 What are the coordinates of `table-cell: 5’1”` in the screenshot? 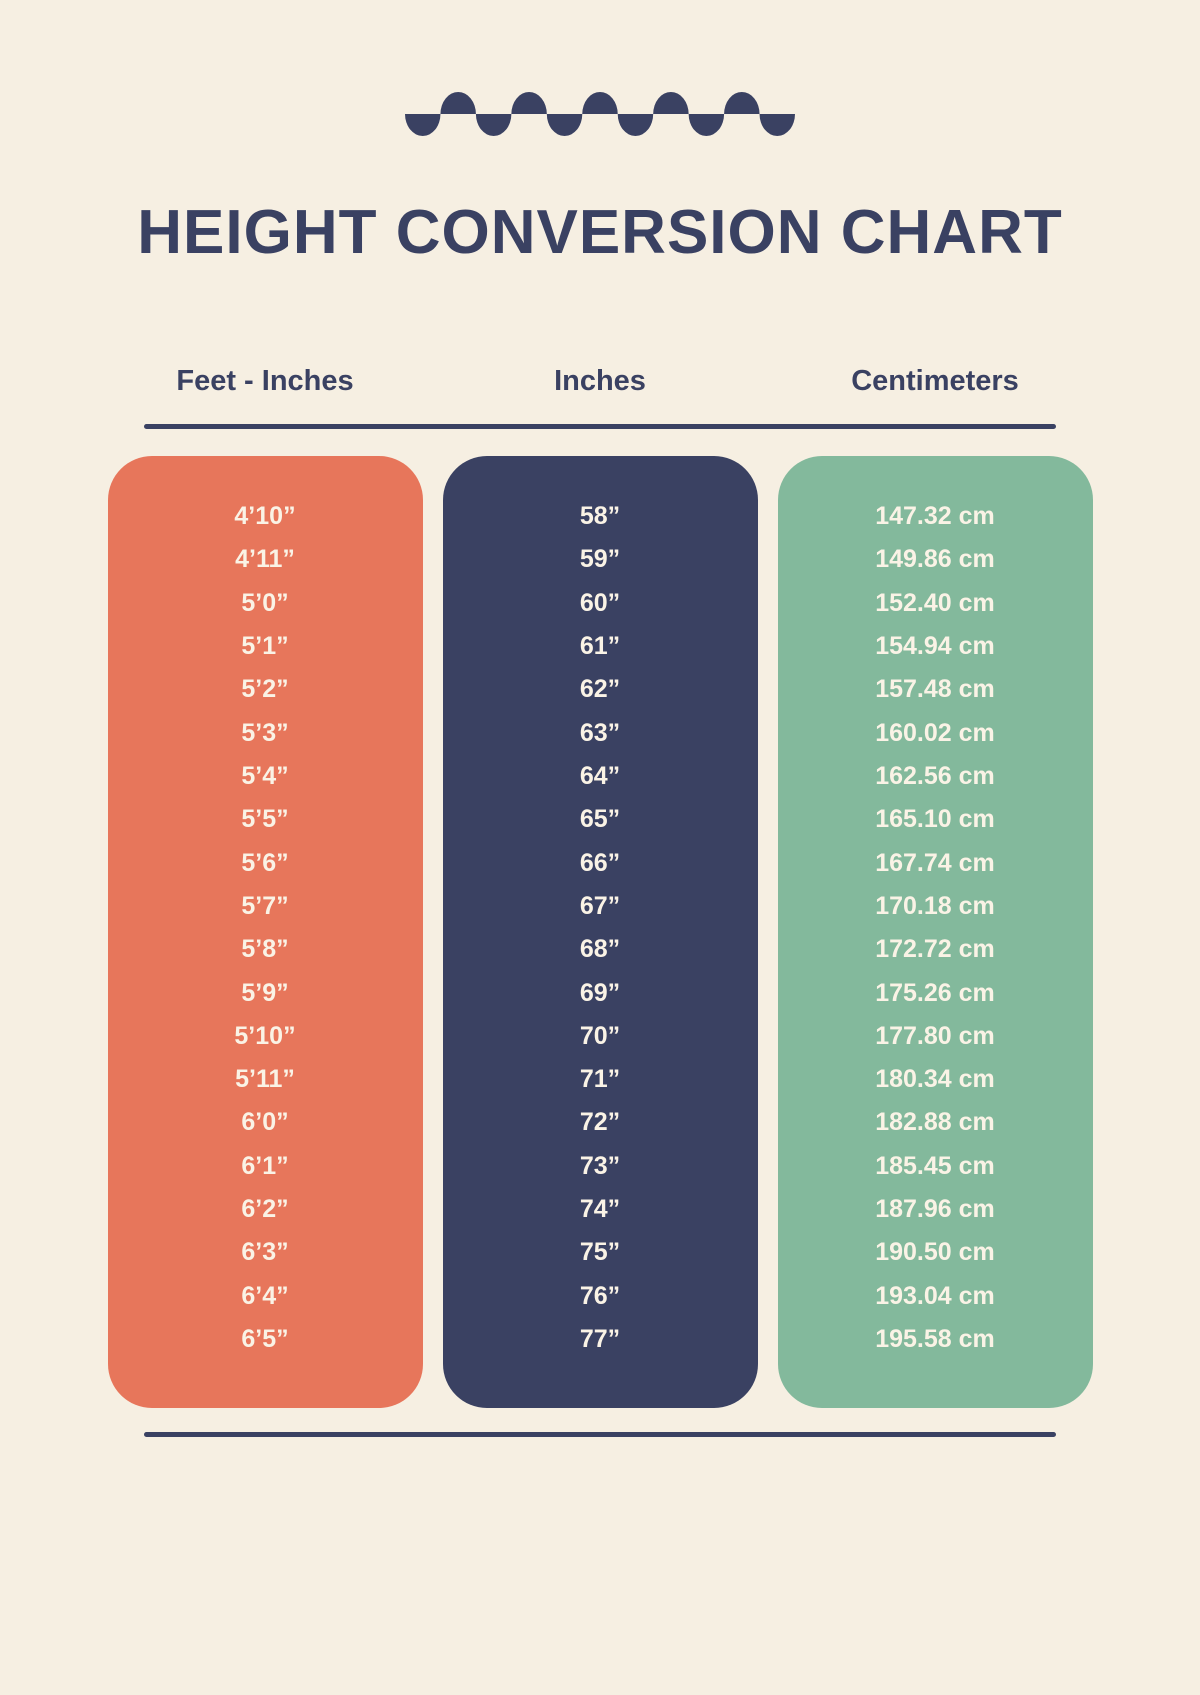 It's located at (265, 646).